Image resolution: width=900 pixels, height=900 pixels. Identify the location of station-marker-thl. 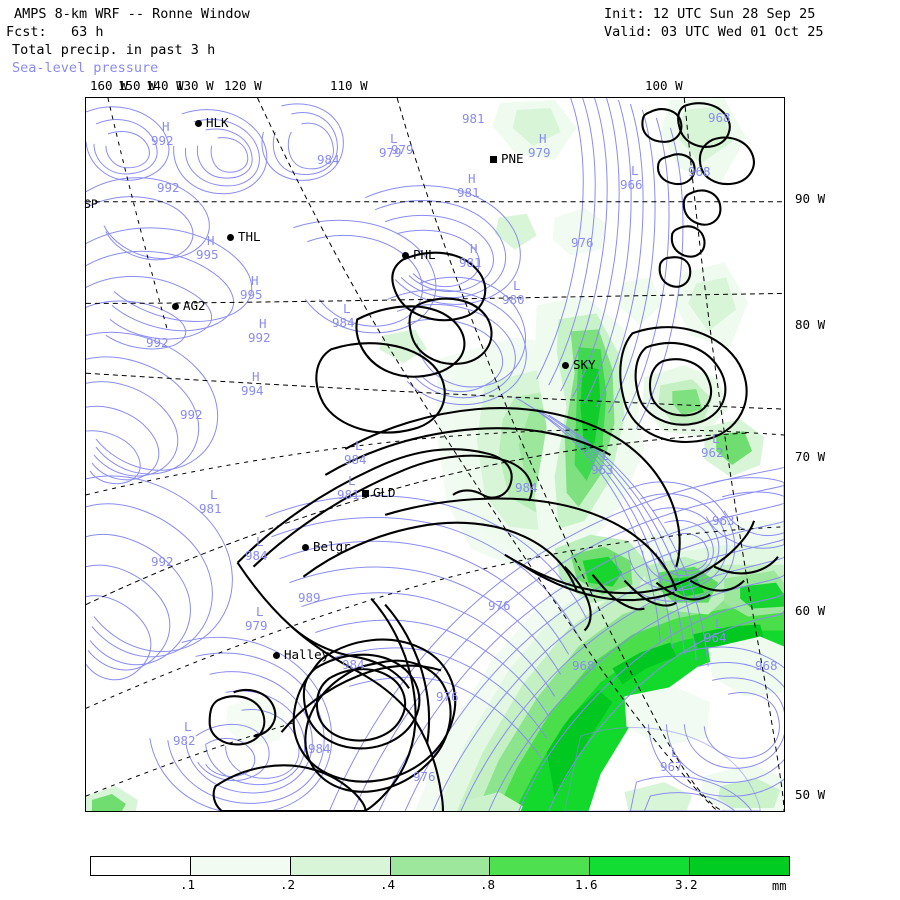
(230, 237).